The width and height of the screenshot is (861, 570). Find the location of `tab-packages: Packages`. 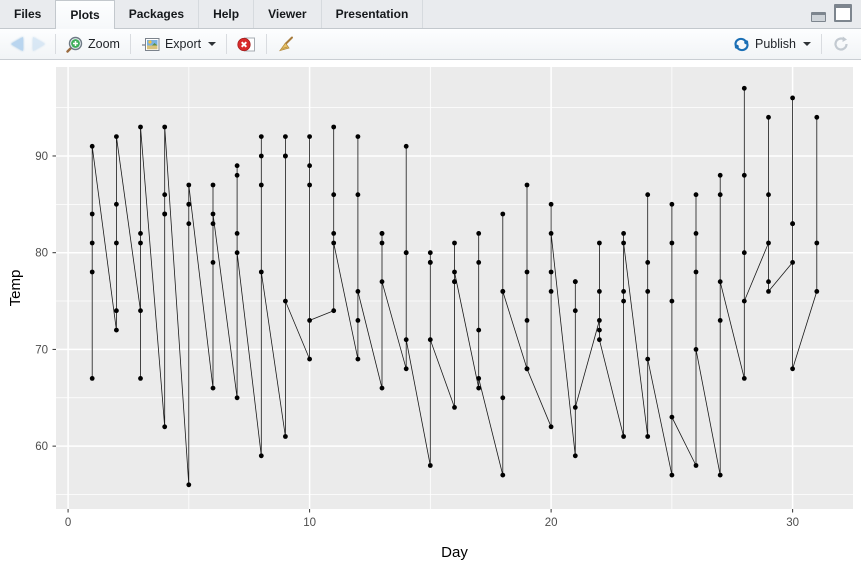

tab-packages: Packages is located at coordinates (157, 14).